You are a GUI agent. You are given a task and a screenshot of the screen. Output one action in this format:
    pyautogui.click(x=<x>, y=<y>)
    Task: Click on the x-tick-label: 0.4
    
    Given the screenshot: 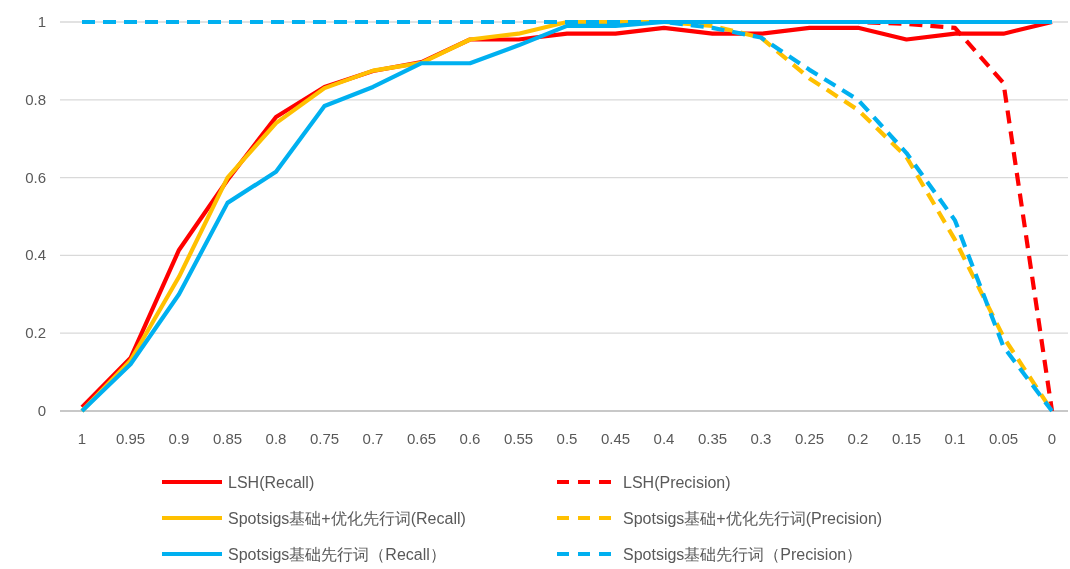 What is the action you would take?
    pyautogui.click(x=664, y=438)
    